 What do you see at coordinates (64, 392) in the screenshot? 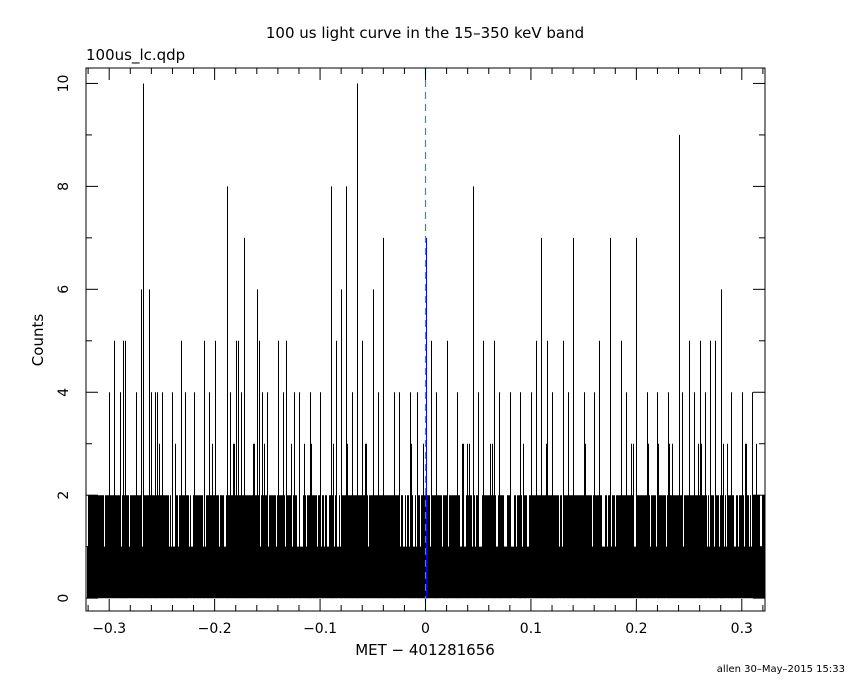
I see `y-tick-label: 4` at bounding box center [64, 392].